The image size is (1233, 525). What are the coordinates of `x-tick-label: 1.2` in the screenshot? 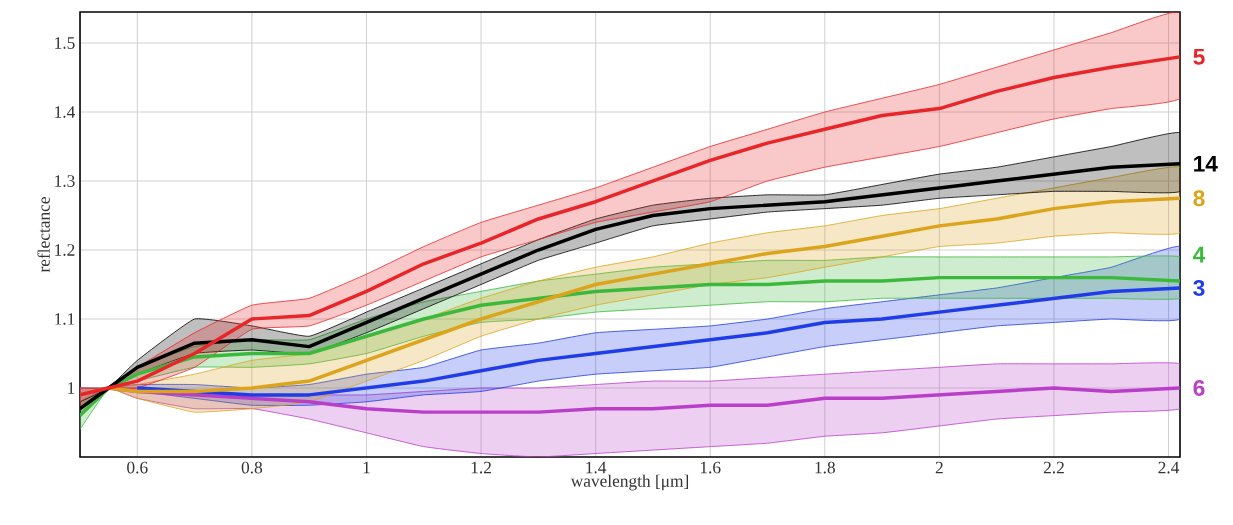 It's located at (481, 467).